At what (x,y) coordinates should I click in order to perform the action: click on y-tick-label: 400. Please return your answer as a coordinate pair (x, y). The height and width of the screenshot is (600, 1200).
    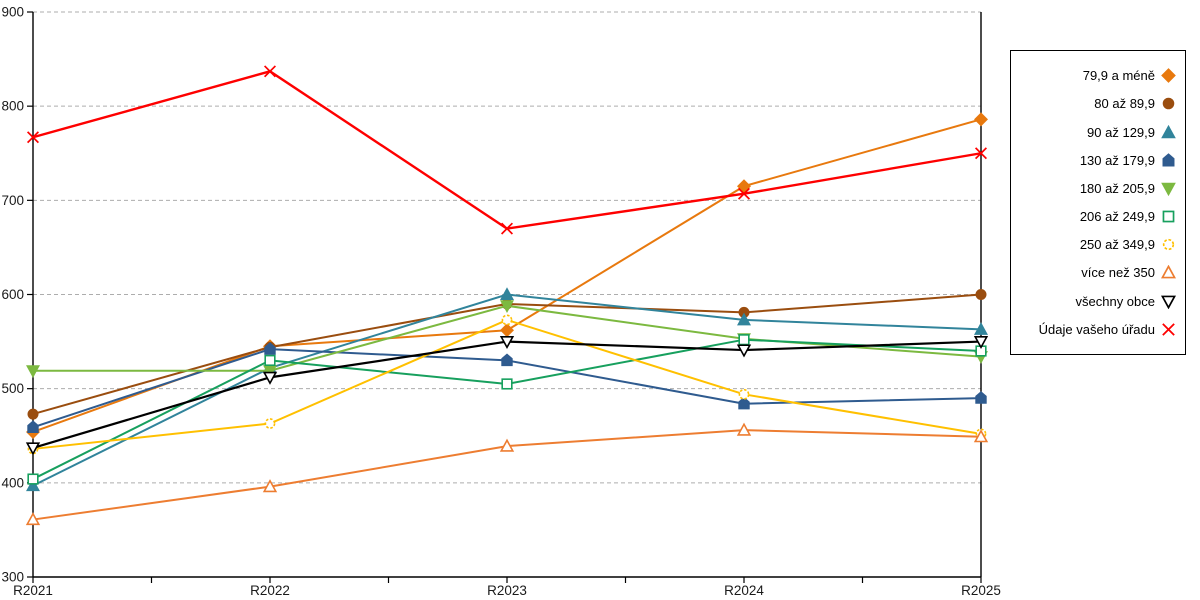
    Looking at the image, I should click on (12, 482).